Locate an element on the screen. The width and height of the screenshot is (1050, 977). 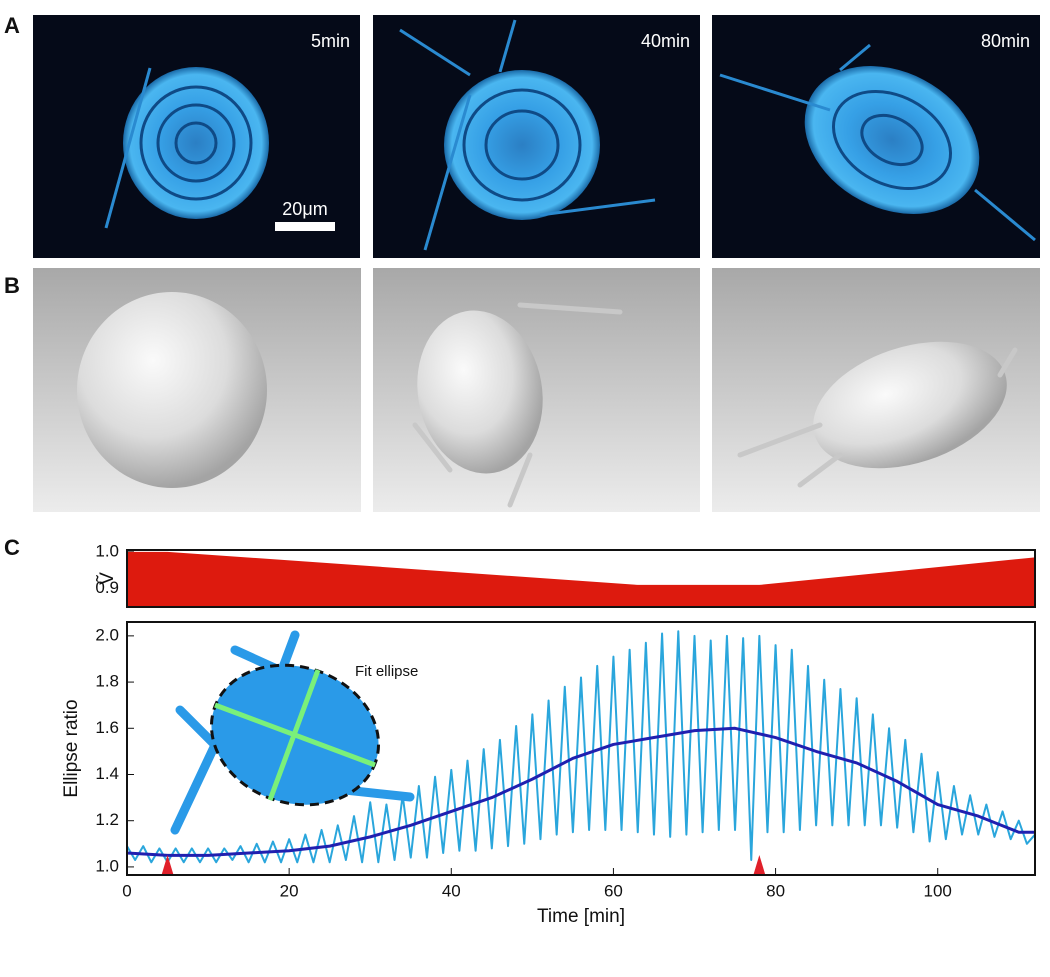
x-tick-label: 60 is located at coordinates (613, 890).